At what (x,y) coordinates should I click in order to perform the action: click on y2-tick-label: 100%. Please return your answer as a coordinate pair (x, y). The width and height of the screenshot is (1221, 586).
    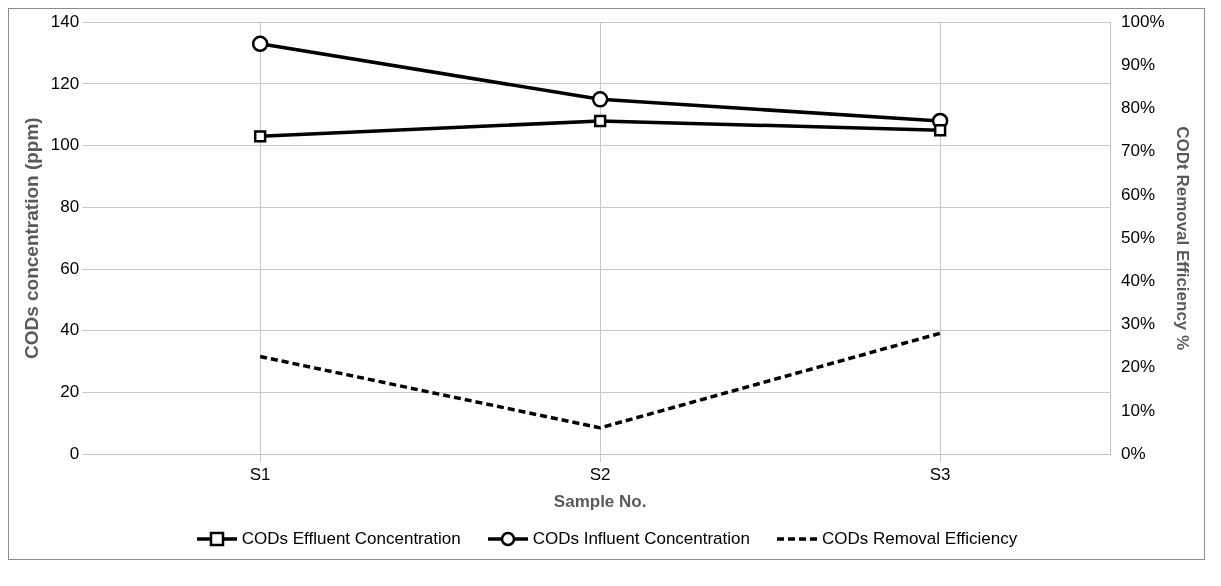
    Looking at the image, I should click on (1143, 21).